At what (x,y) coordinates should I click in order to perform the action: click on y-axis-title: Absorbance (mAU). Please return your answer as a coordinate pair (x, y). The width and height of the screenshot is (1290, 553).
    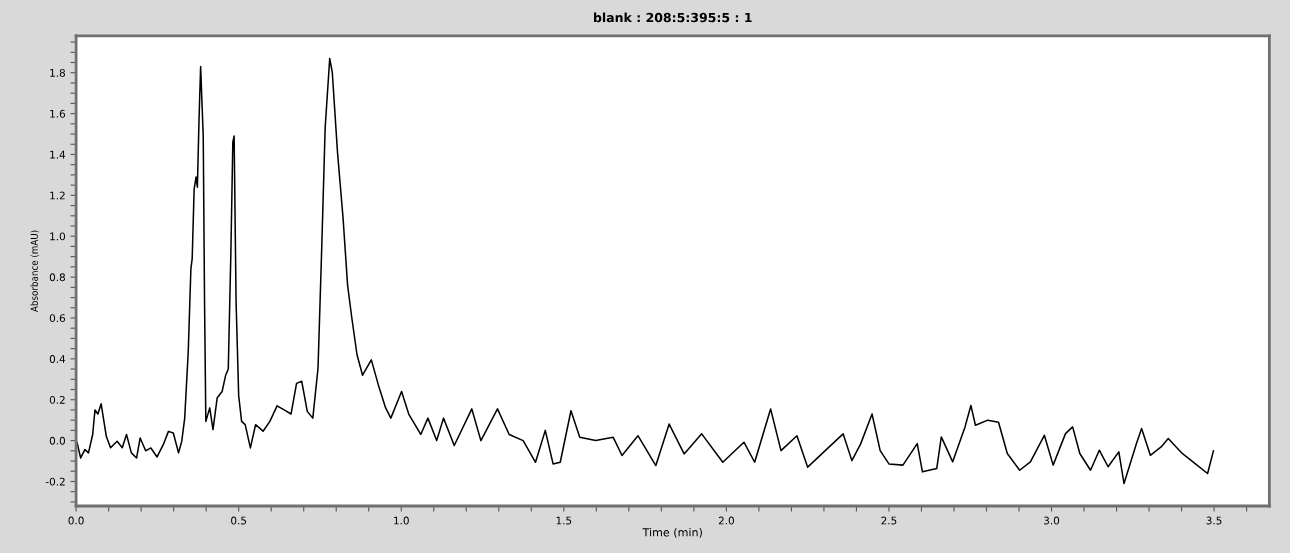
    Looking at the image, I should click on (35, 271).